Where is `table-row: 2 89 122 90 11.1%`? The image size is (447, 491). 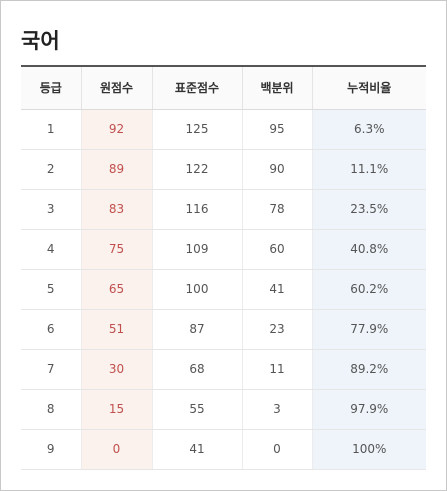
table-row: 2 89 122 90 11.1% is located at coordinates (223, 169).